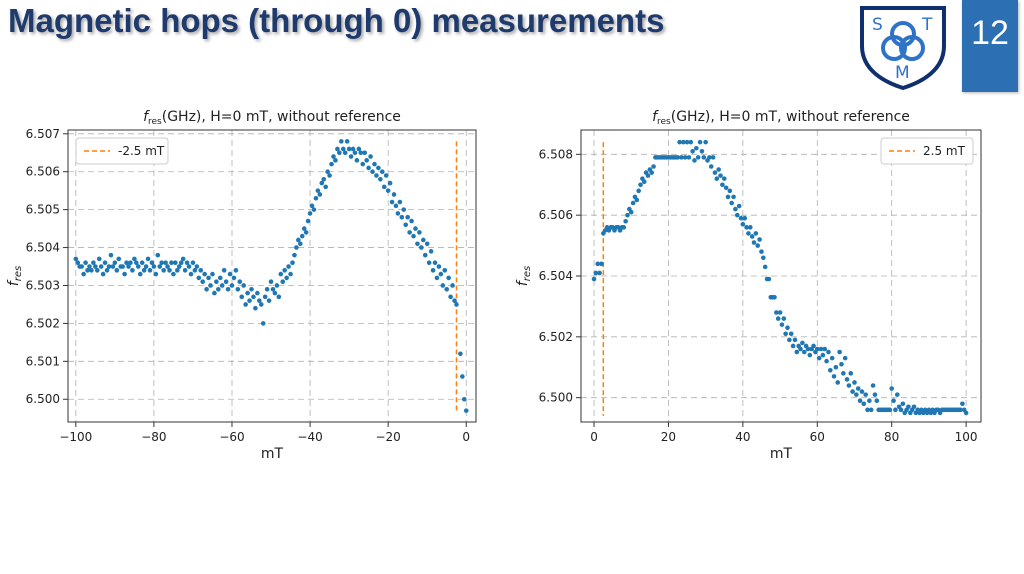  What do you see at coordinates (43, 248) in the screenshot?
I see `chart-0-y-tick-label-4: 6.504` at bounding box center [43, 248].